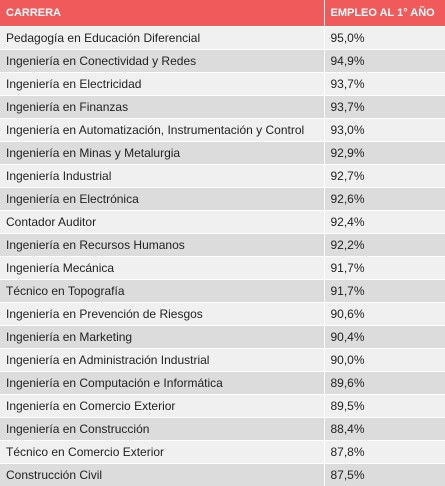  I want to click on employment-rate-cell: 92,7%, so click(384, 175).